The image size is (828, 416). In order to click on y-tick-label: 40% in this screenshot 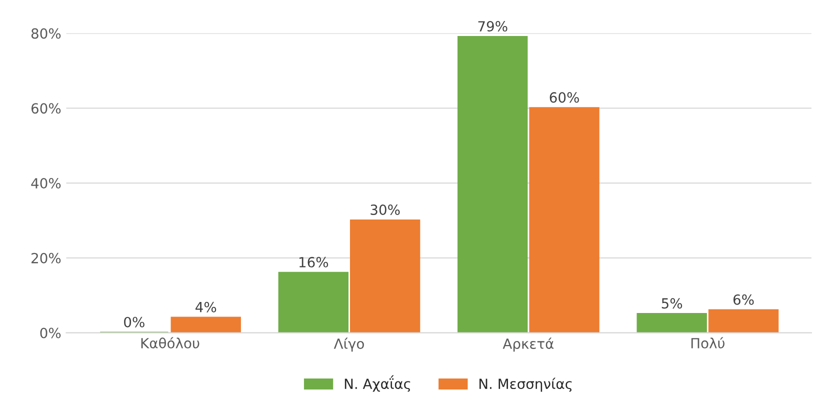, I will do `click(46, 183)`.